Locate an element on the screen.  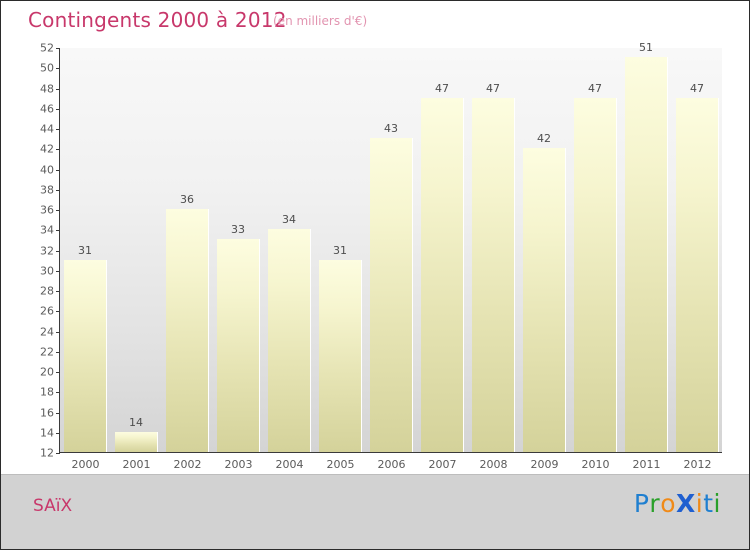
bar-2012: 47 is located at coordinates (697, 267).